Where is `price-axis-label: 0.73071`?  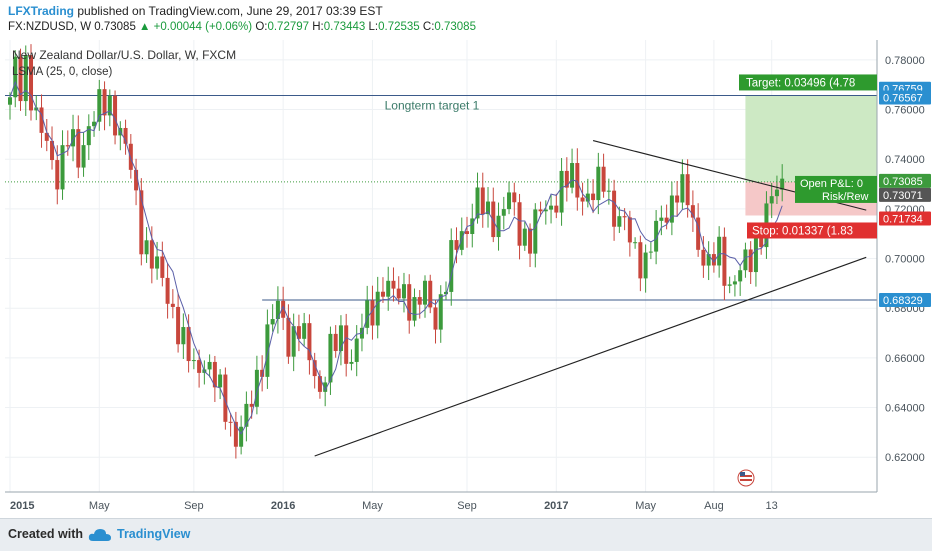
price-axis-label: 0.73071 is located at coordinates (905, 194).